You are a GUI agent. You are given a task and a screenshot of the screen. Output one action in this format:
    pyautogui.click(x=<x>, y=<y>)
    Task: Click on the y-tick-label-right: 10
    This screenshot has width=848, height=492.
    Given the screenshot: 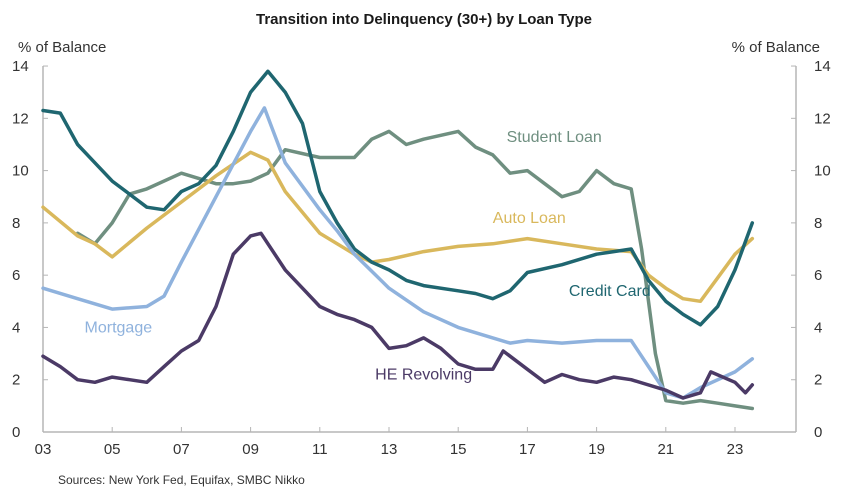 What is the action you would take?
    pyautogui.click(x=822, y=171)
    